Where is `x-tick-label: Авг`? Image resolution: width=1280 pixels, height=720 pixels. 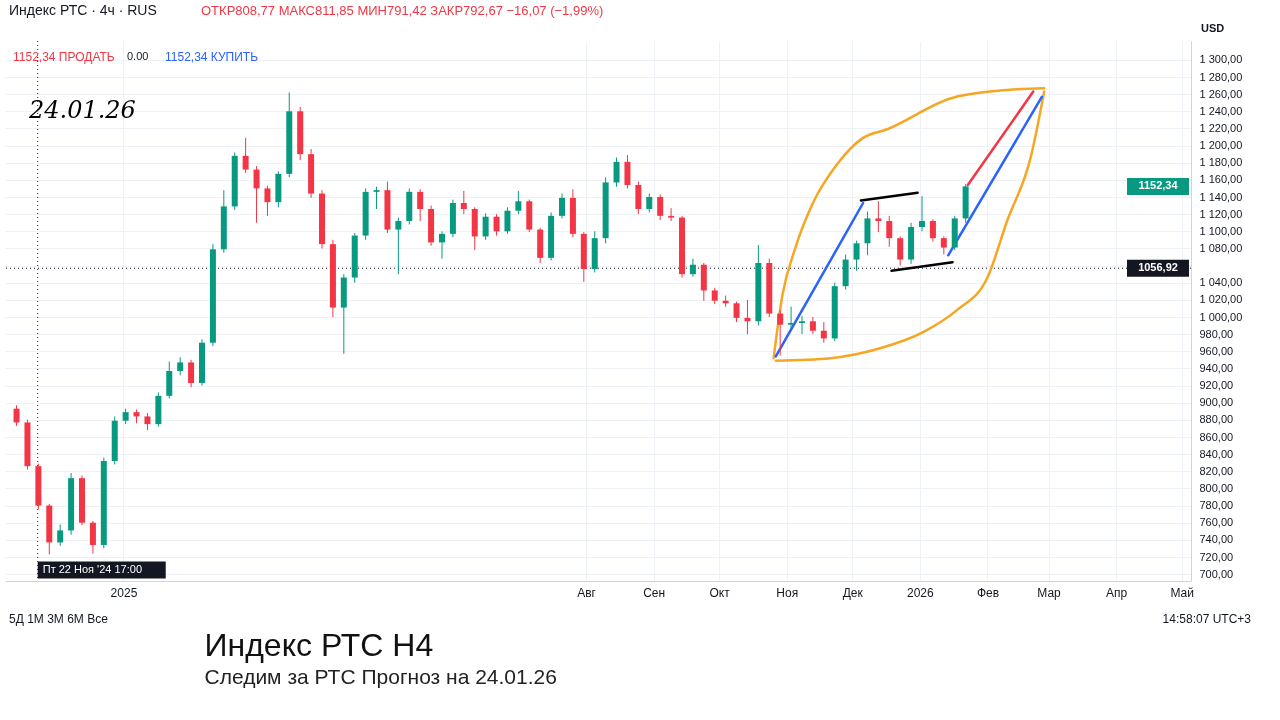
x-tick-label: Авг is located at coordinates (587, 592).